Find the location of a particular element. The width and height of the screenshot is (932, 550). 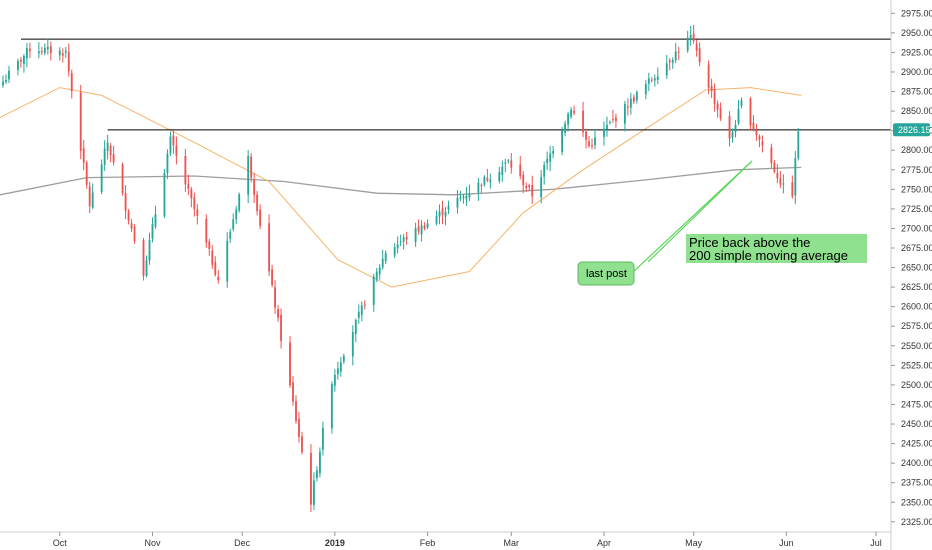

y-tick-label: 2750.00 is located at coordinates (916, 189).